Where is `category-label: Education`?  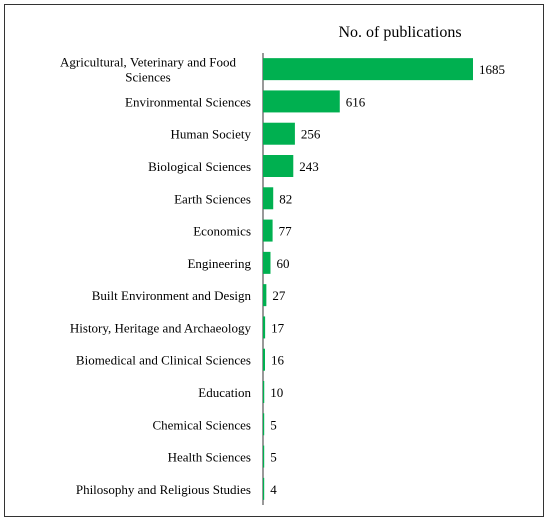 category-label: Education is located at coordinates (224, 392).